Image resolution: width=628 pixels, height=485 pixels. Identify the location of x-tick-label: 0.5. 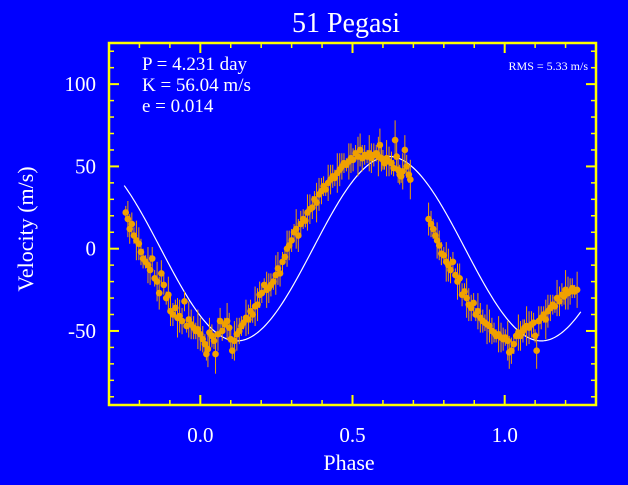
(352, 435).